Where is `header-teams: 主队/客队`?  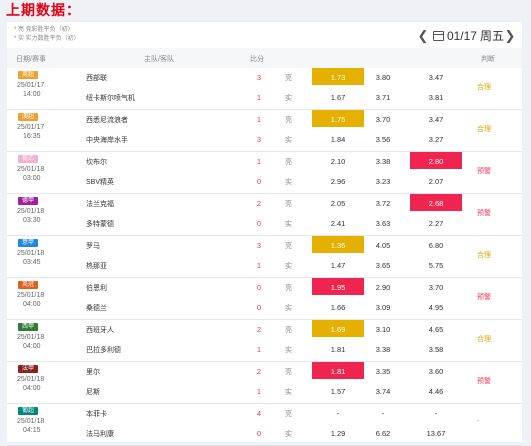
header-teams: 主队/客队 is located at coordinates (159, 59).